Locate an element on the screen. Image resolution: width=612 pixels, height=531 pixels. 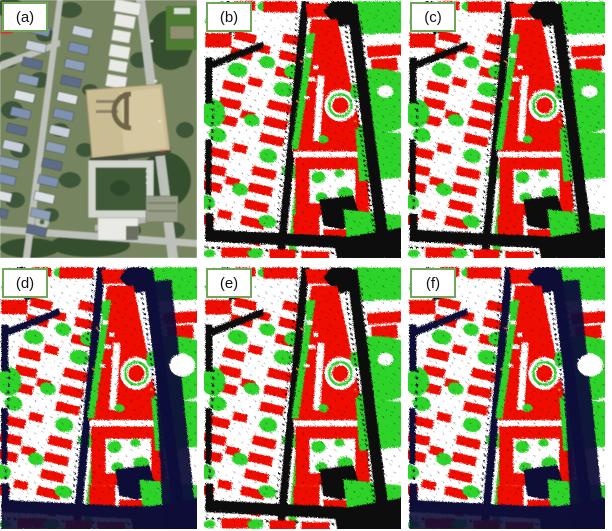
panel-label-box-a: (a) is located at coordinates (25, 17).